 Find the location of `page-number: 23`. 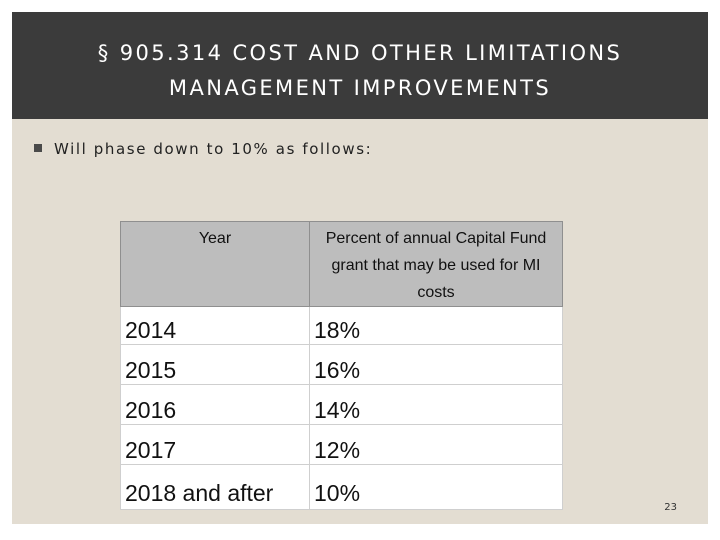

page-number: 23 is located at coordinates (670, 507).